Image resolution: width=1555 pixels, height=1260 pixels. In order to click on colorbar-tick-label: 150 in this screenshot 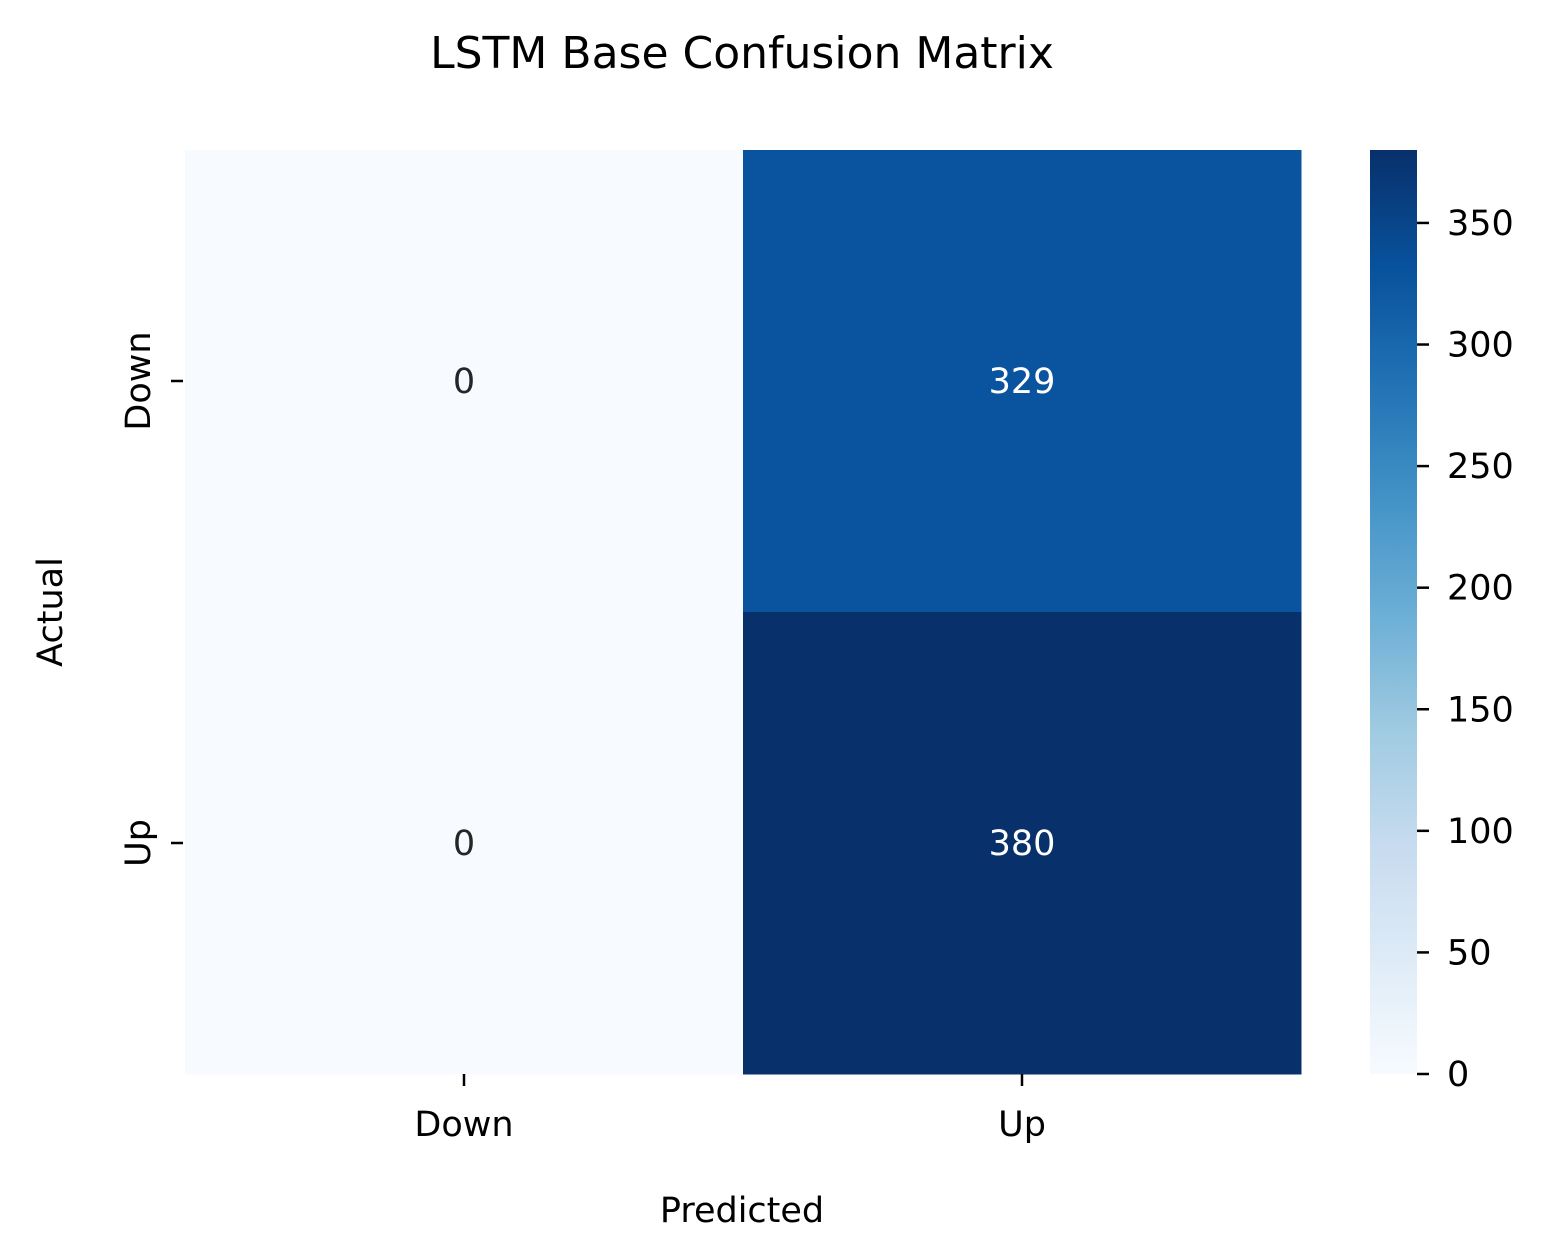, I will do `click(1480, 710)`.